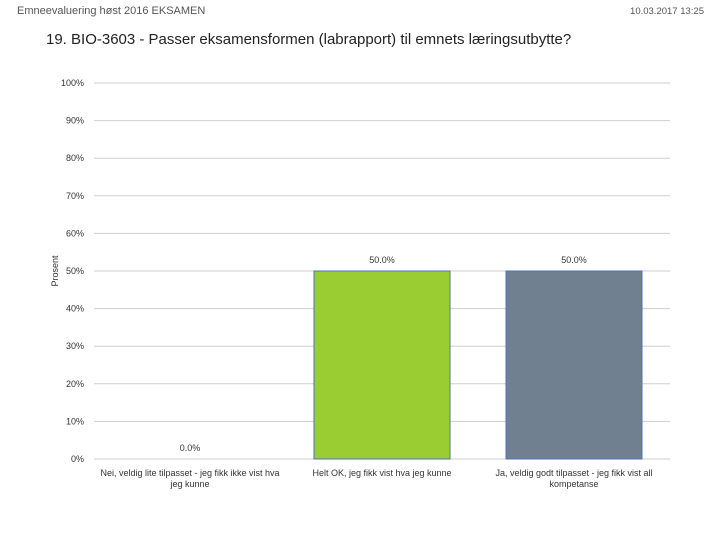 The width and height of the screenshot is (720, 540). Describe the element at coordinates (75, 121) in the screenshot. I see `y-tick-label: 90%` at that location.